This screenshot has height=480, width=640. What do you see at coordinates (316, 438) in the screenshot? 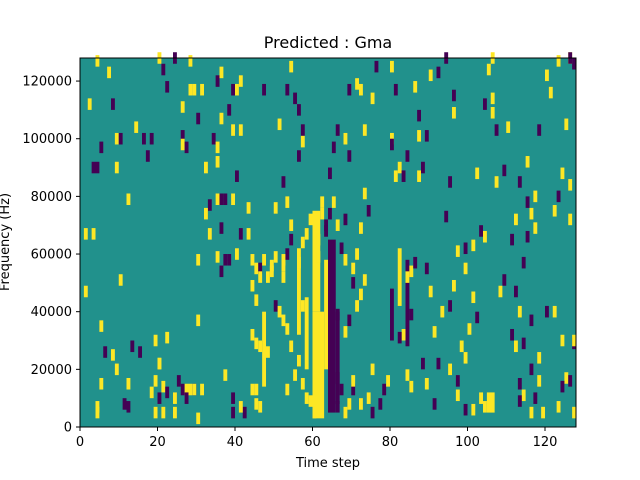
I see `x-axis: 0 20 40 60 80 100 120` at bounding box center [316, 438].